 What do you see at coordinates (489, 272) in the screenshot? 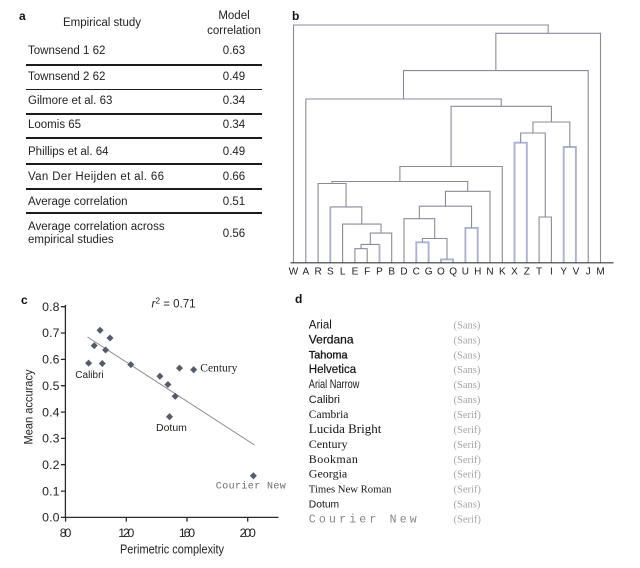
I see `svg-text: N` at bounding box center [489, 272].